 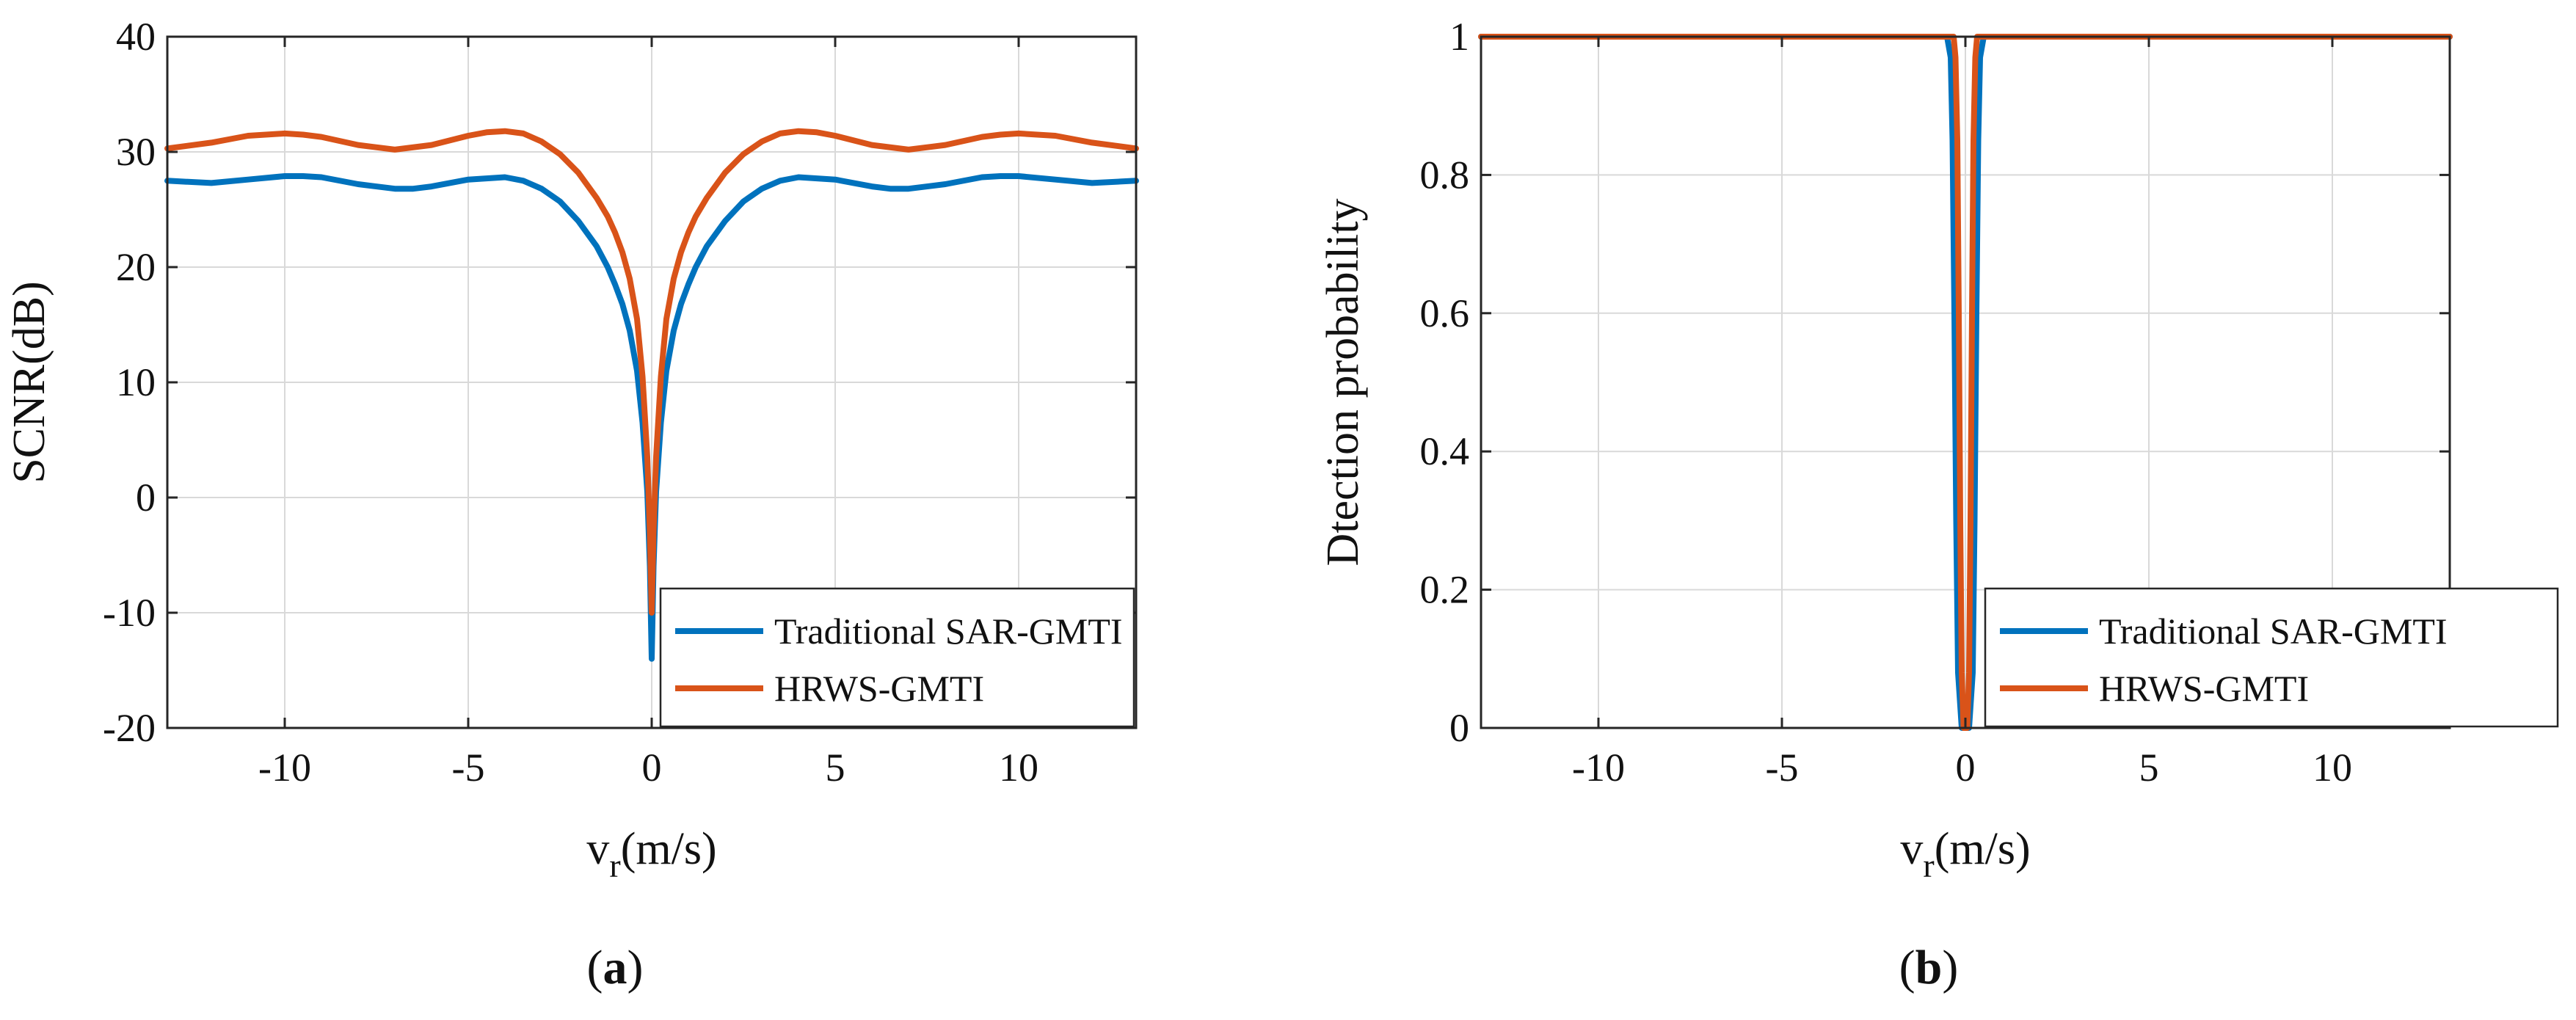 I want to click on panel-a-x-label-main: v, so click(x=597, y=849).